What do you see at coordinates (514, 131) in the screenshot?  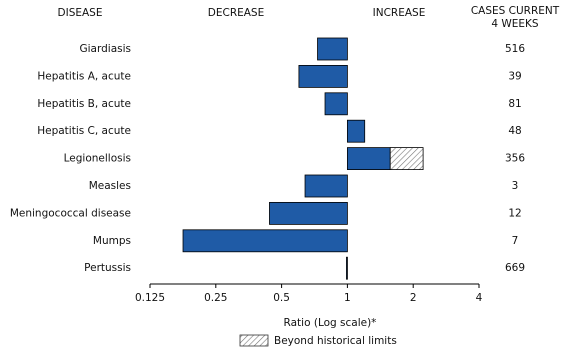 I see `cases-value: 48` at bounding box center [514, 131].